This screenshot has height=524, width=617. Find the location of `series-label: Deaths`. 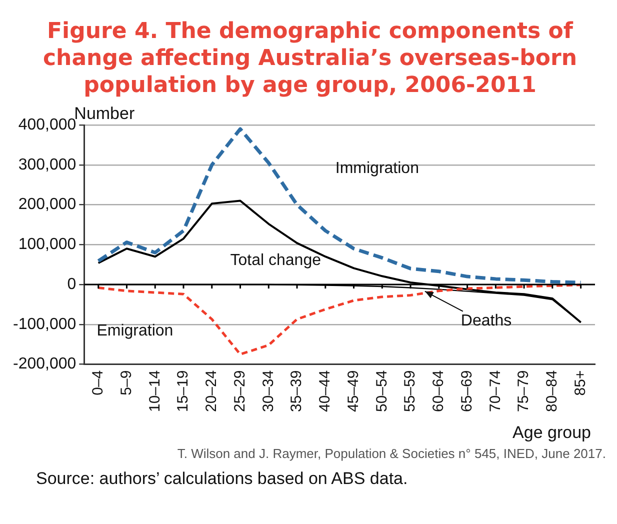

series-label: Deaths is located at coordinates (486, 321).